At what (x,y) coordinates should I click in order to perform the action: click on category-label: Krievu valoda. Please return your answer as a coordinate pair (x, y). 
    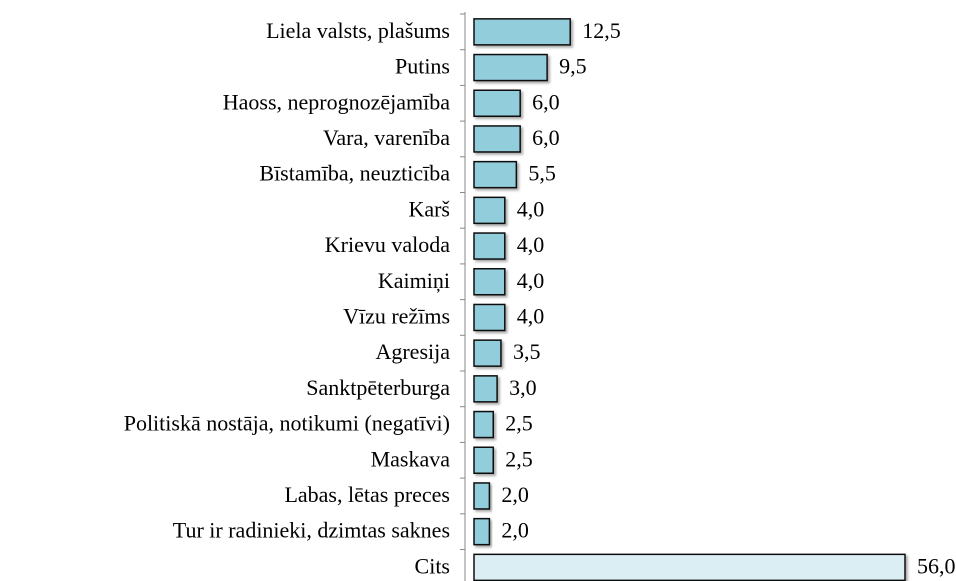
    Looking at the image, I should click on (387, 244).